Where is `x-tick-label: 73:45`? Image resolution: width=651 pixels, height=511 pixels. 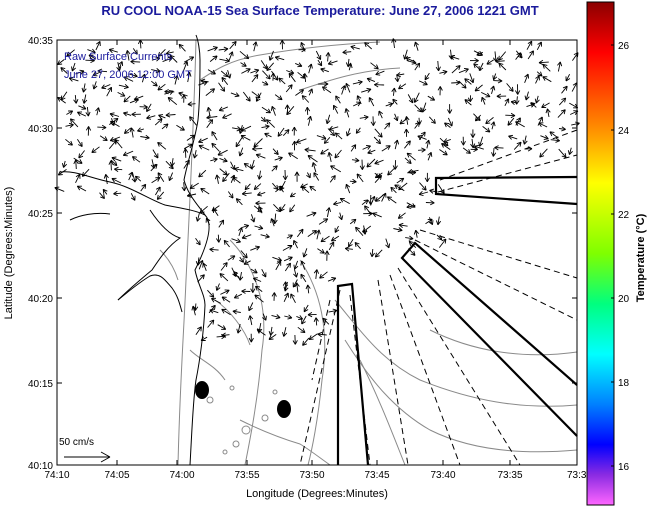
x-tick-label: 73:45 is located at coordinates (376, 475).